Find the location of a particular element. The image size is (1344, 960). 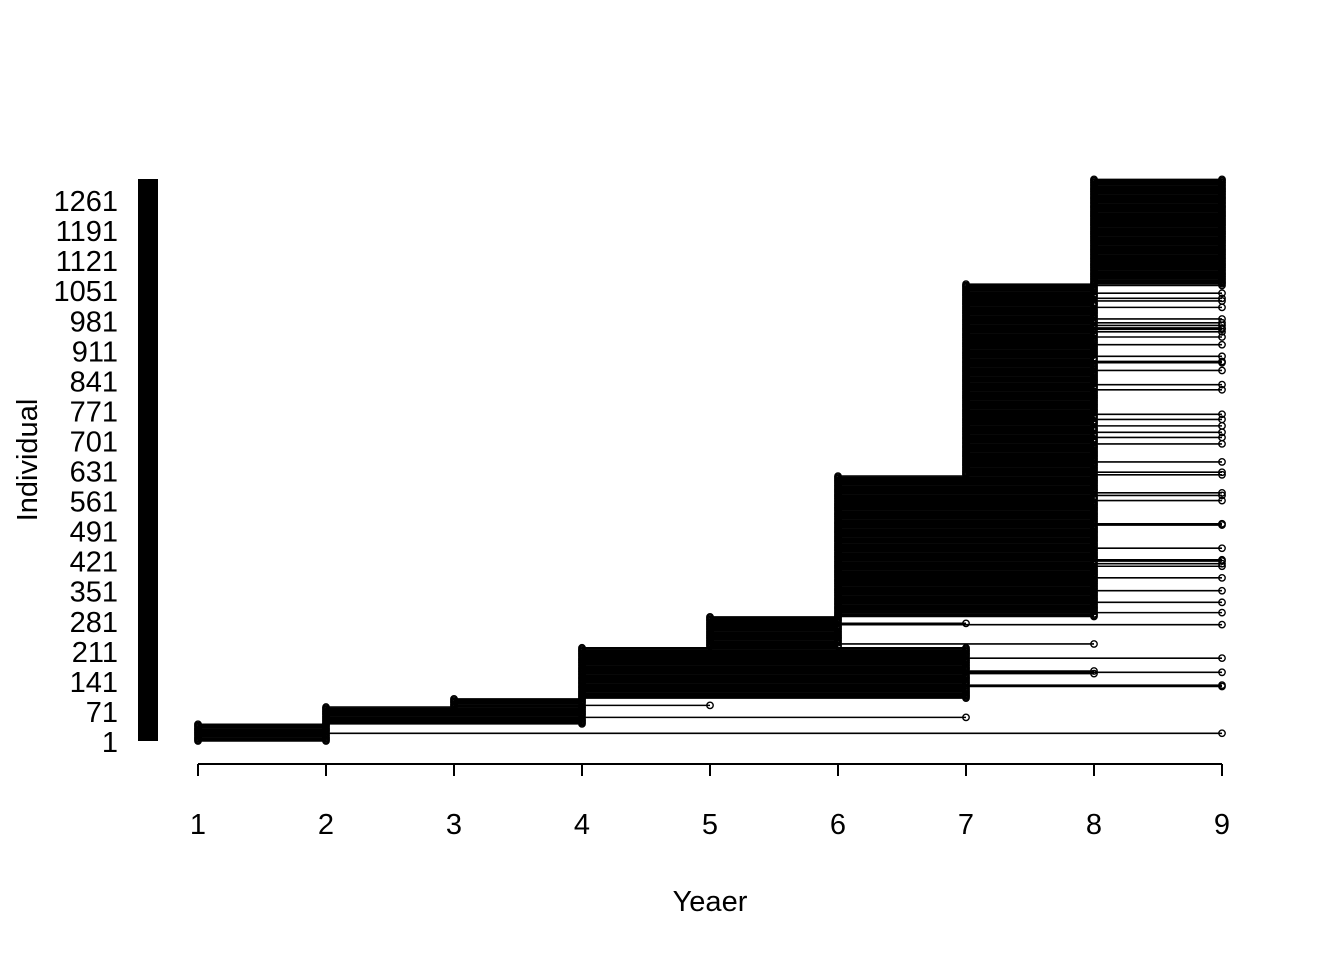

y-tick-label: 141 is located at coordinates (94, 683).